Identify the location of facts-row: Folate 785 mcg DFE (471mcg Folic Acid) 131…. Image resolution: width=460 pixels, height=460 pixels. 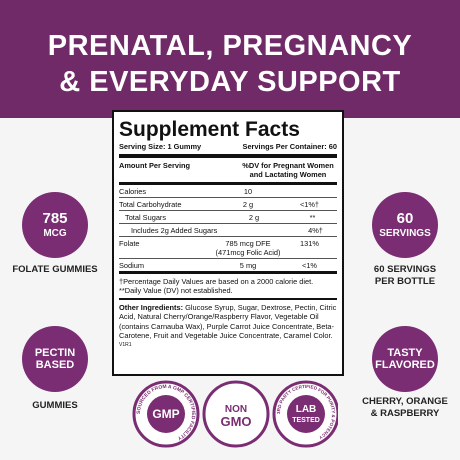
(228, 247).